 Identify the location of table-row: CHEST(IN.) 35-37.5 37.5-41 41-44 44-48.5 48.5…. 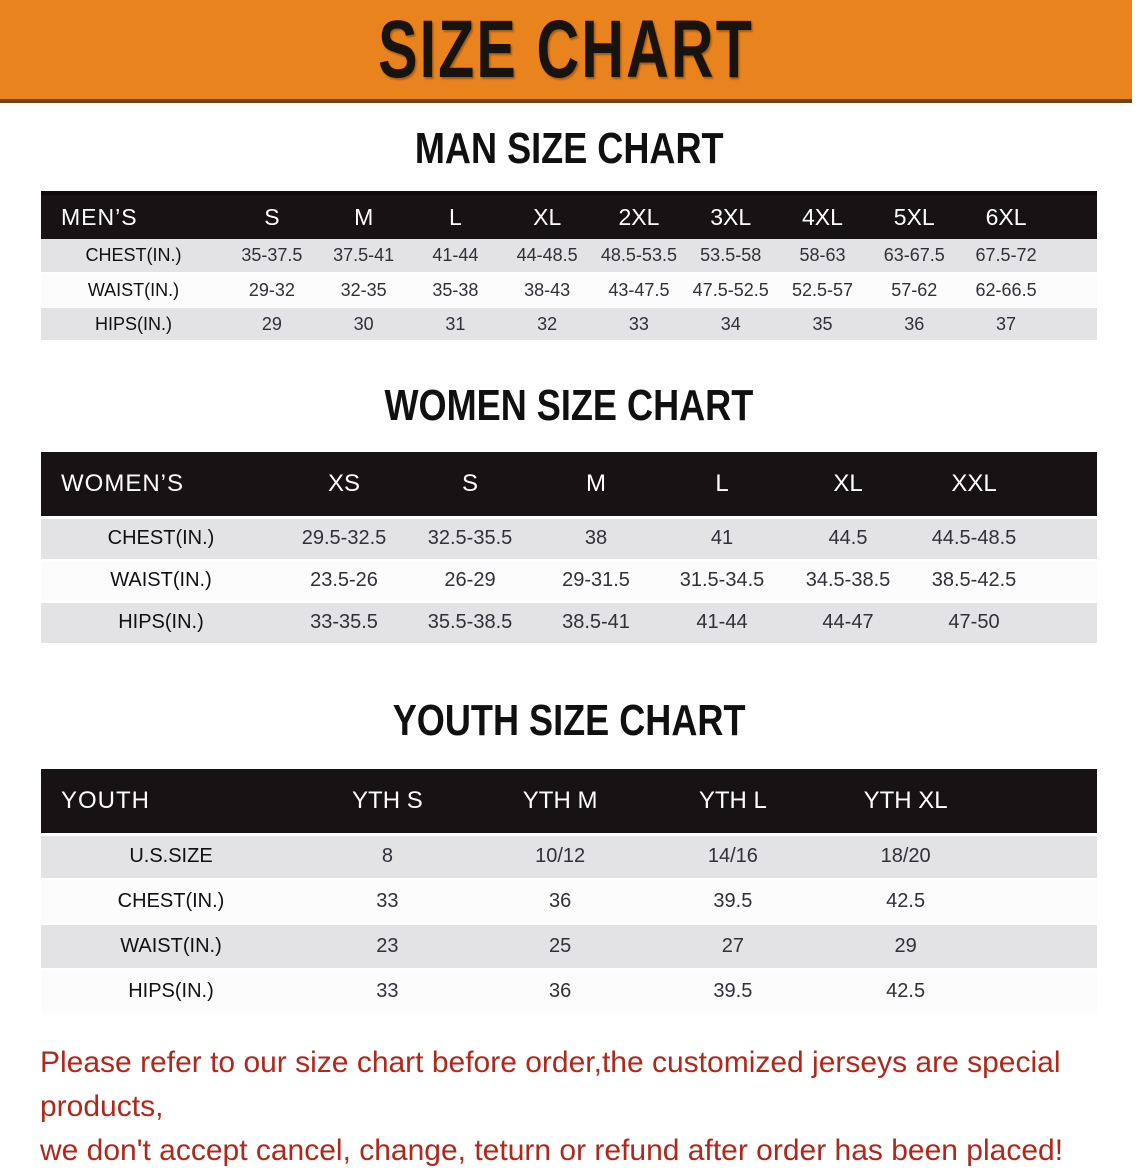
(569, 256).